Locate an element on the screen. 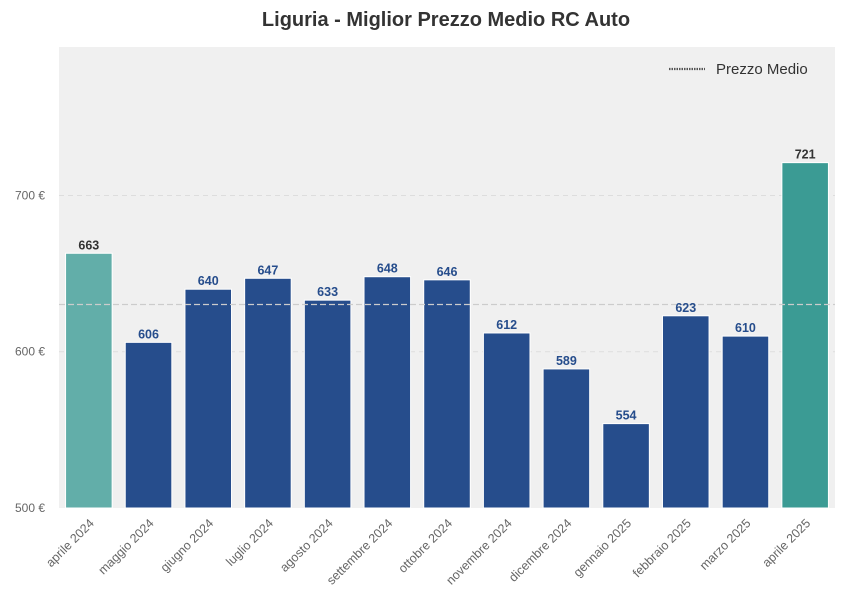 The height and width of the screenshot is (615, 842). data-label: 648 is located at coordinates (387, 269).